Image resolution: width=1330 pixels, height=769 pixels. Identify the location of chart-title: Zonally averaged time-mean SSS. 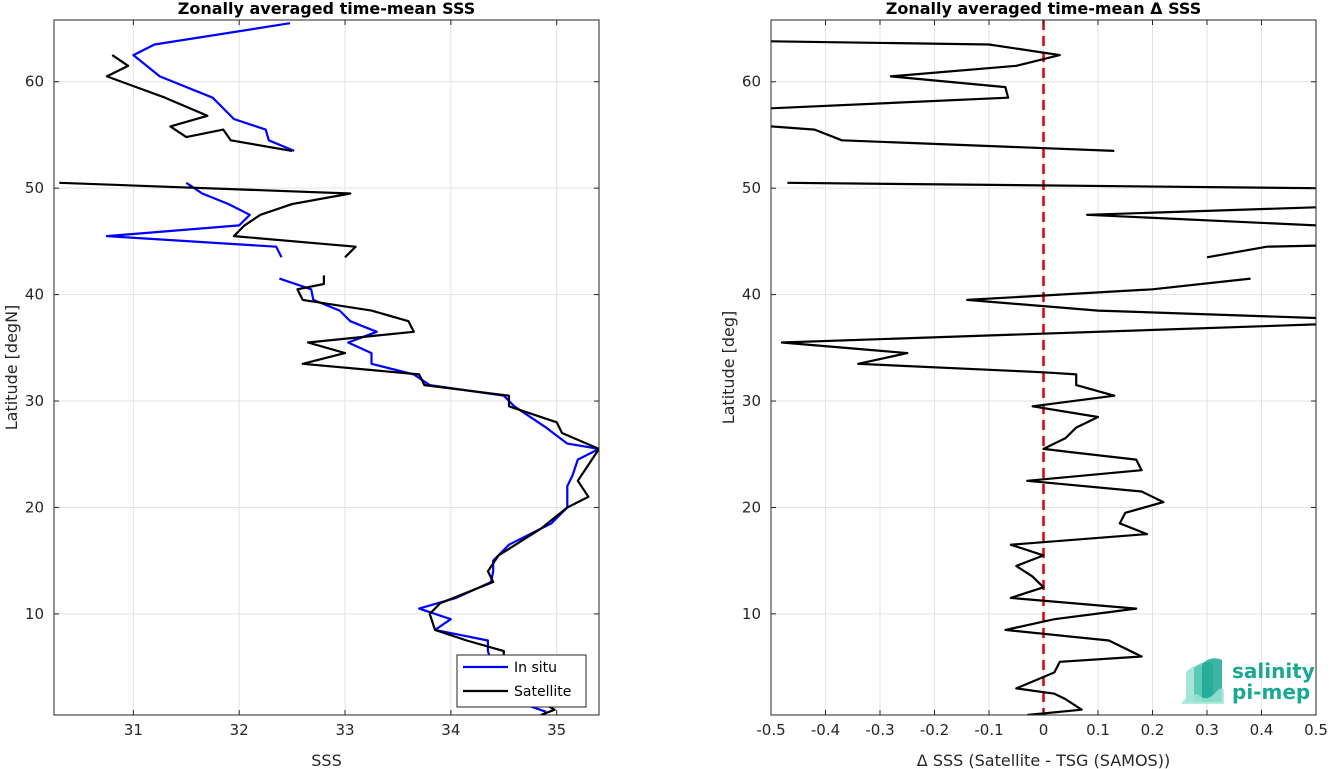
(327, 9).